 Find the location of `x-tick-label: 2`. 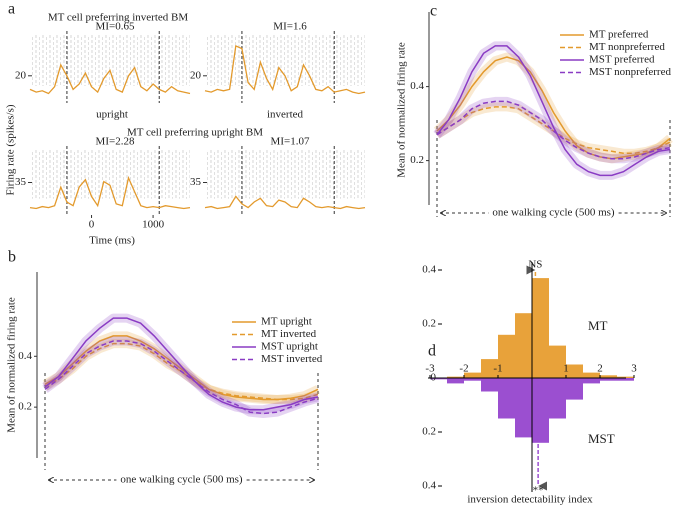

x-tick-label: 2 is located at coordinates (600, 369).